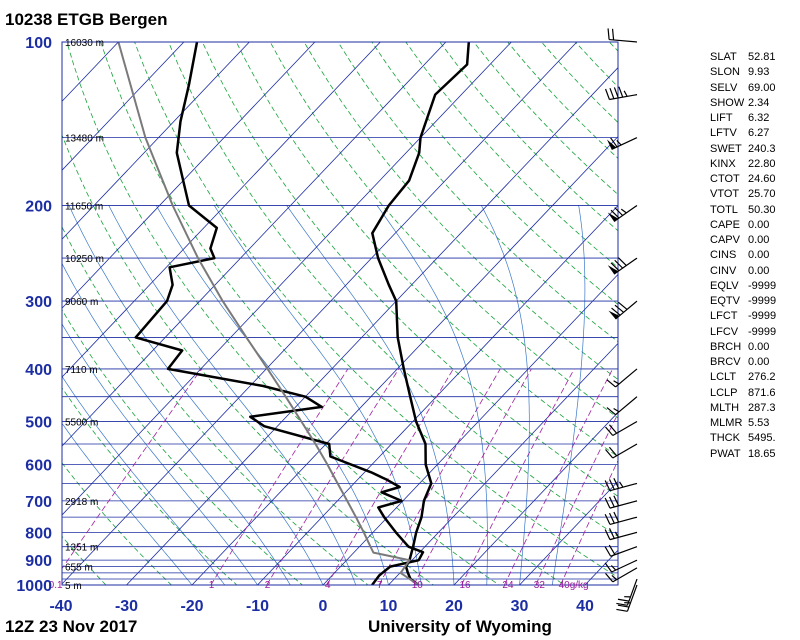  Describe the element at coordinates (725, 438) in the screenshot. I see `index-key: THCK` at that location.